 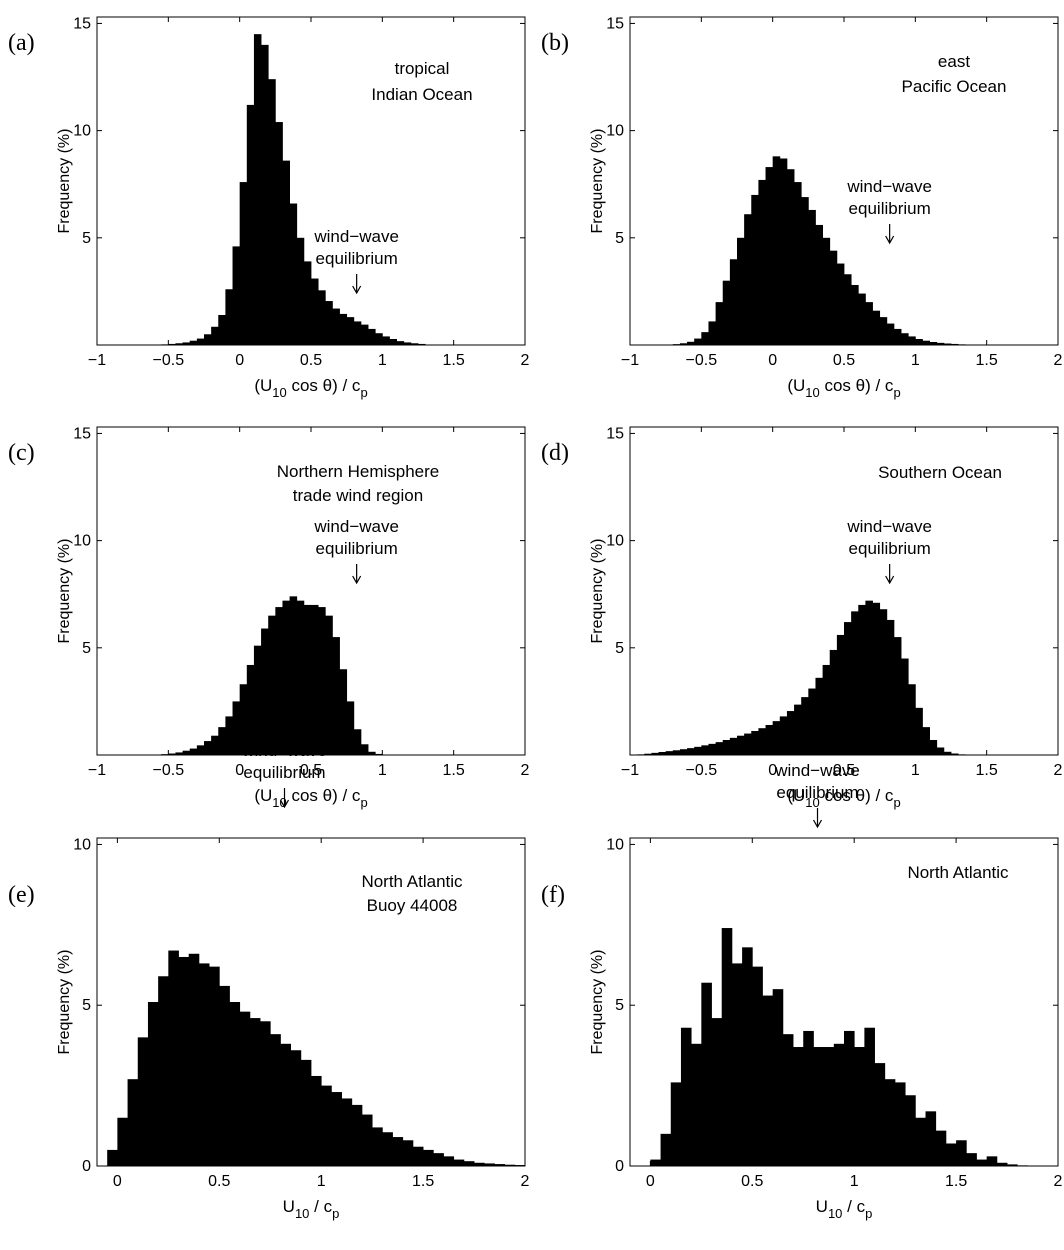 What do you see at coordinates (954, 86) in the screenshot?
I see `region-annotation: Pacific Ocean` at bounding box center [954, 86].